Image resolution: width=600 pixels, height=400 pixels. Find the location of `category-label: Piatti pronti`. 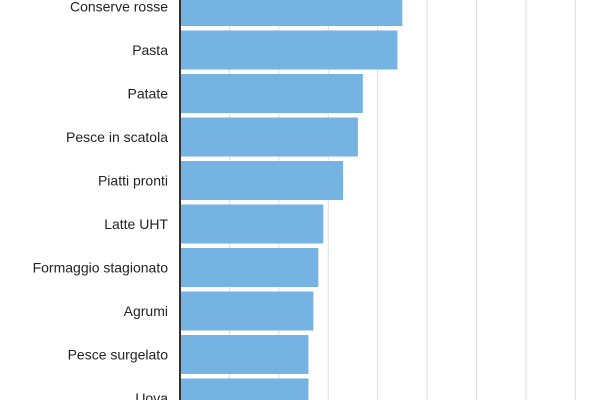

category-label: Piatti pronti is located at coordinates (133, 181).